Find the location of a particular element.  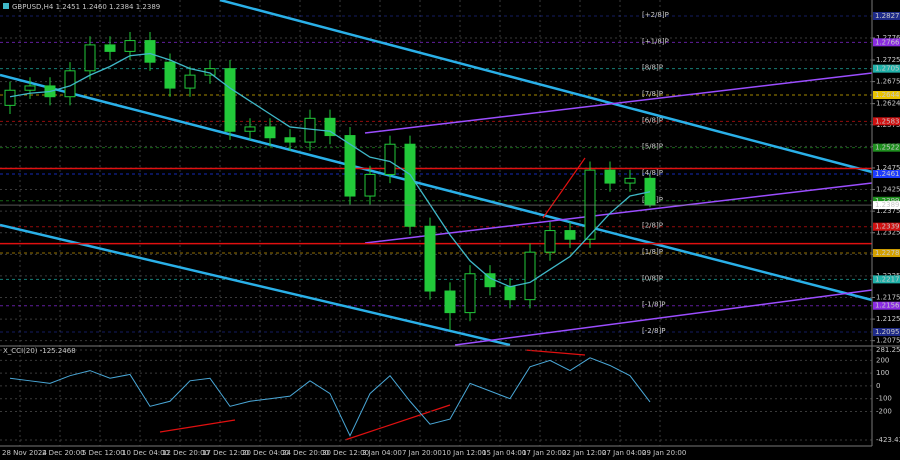

y-tick-label: 1.2175 is located at coordinates (888, 298).